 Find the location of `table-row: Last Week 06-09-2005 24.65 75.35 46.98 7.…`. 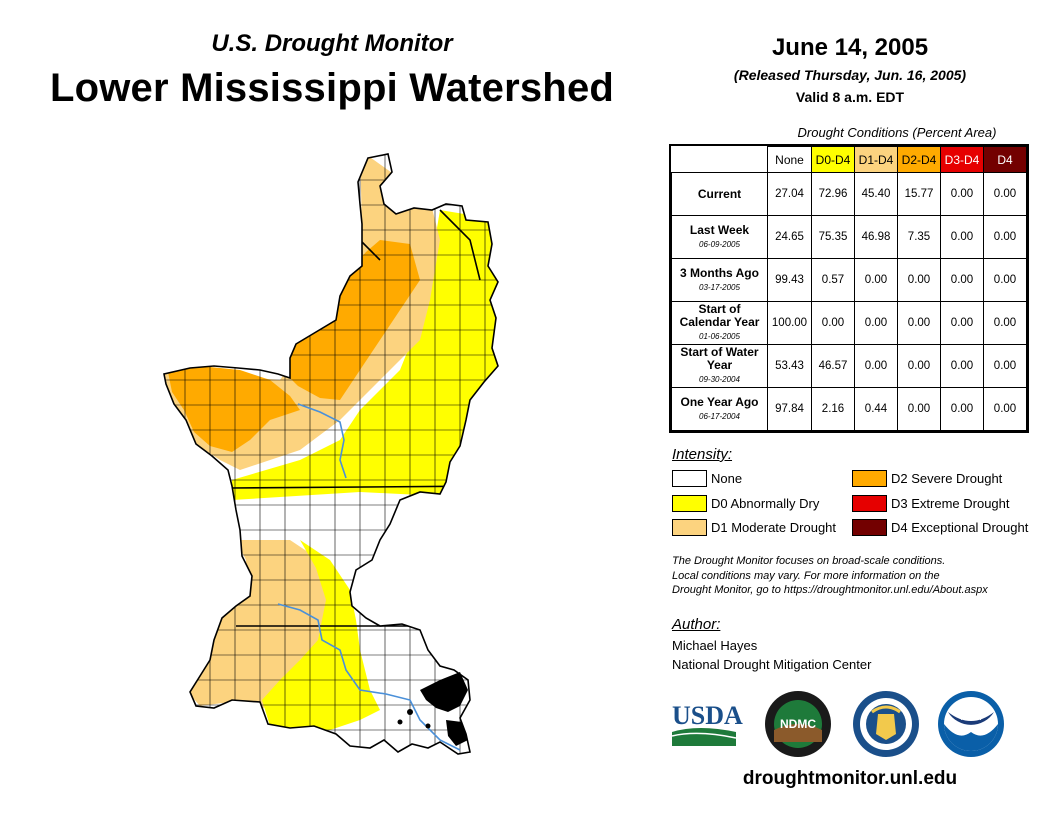

table-row: Last Week 06-09-2005 24.65 75.35 46.98 7.… is located at coordinates (849, 237).